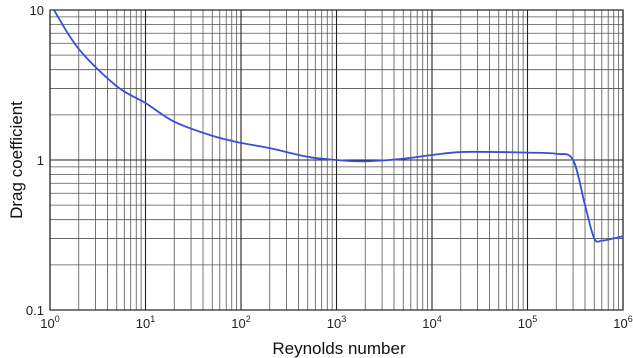 This screenshot has width=633, height=358. I want to click on x-tick-label: 10², so click(240, 322).